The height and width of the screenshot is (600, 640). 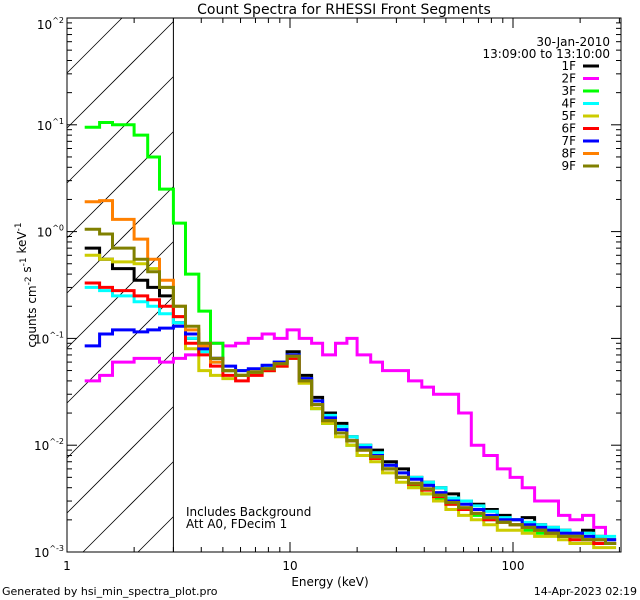 What do you see at coordinates (236, 524) in the screenshot?
I see `annotation-attenuator: Att A0, FDecim 1` at bounding box center [236, 524].